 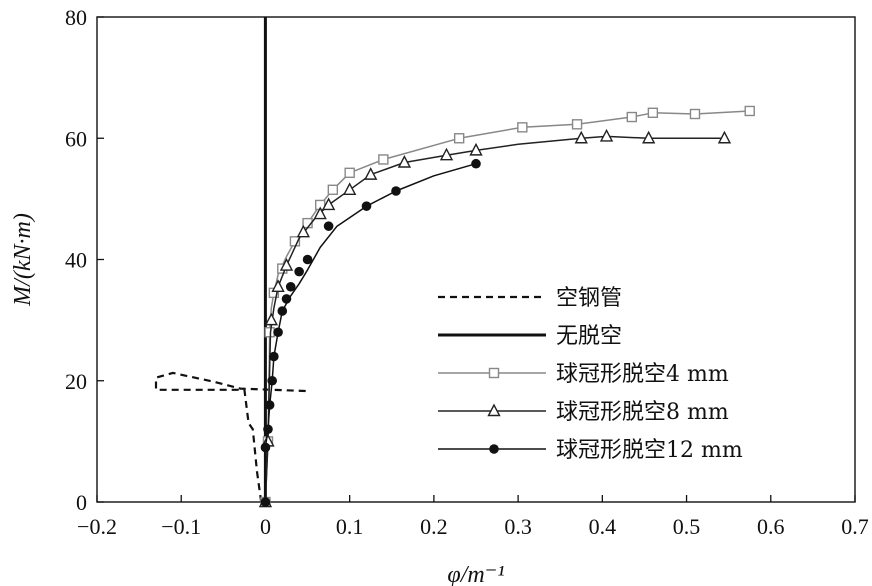 What do you see at coordinates (76, 381) in the screenshot?
I see `y-tick-label: 20` at bounding box center [76, 381].